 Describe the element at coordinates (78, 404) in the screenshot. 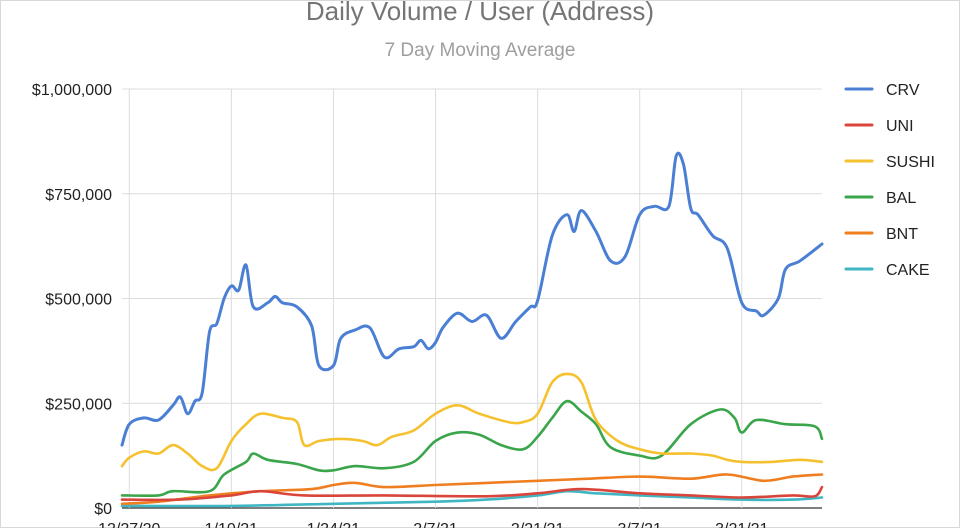

I see `y-tick-label: $250,000` at that location.